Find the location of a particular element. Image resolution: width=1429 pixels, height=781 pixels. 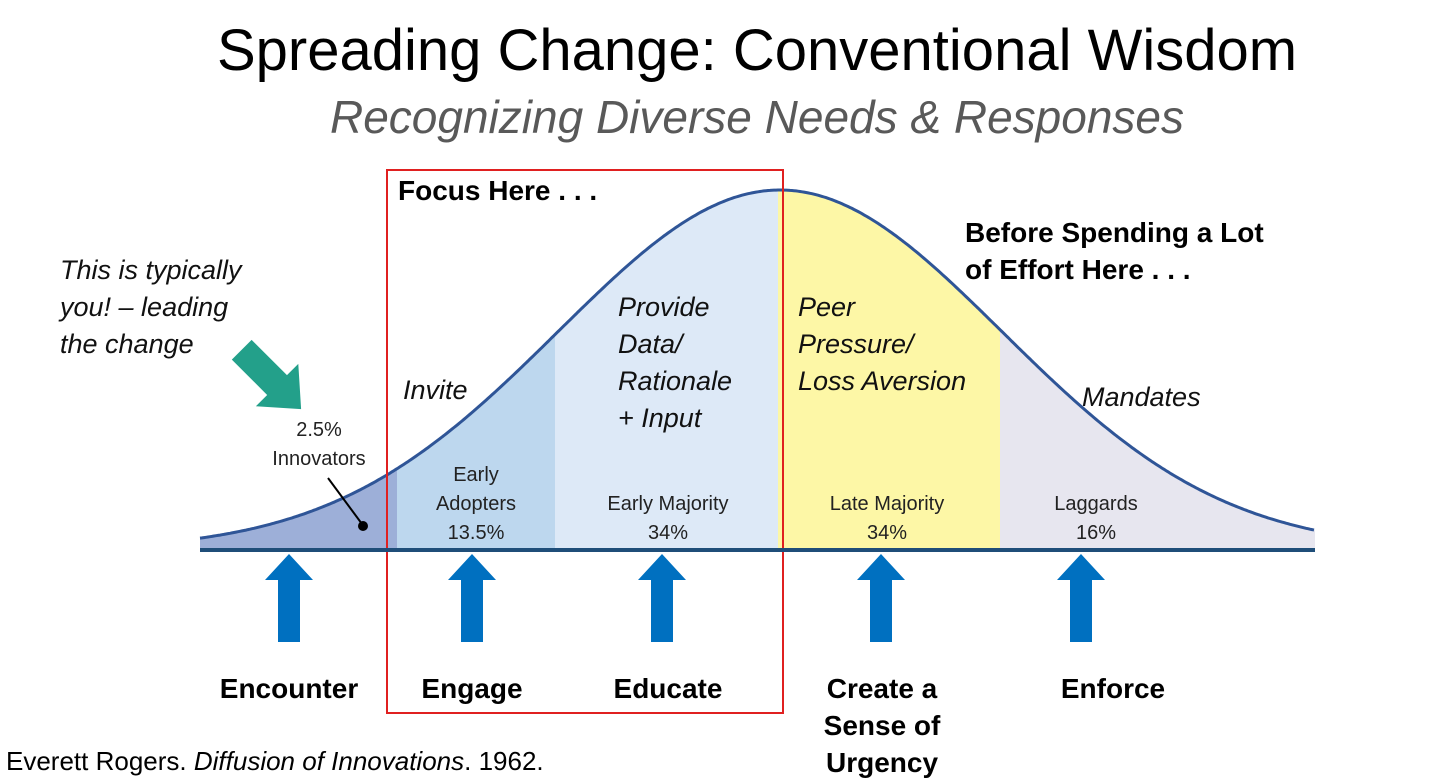

approach-label-line: Invite is located at coordinates (435, 390).